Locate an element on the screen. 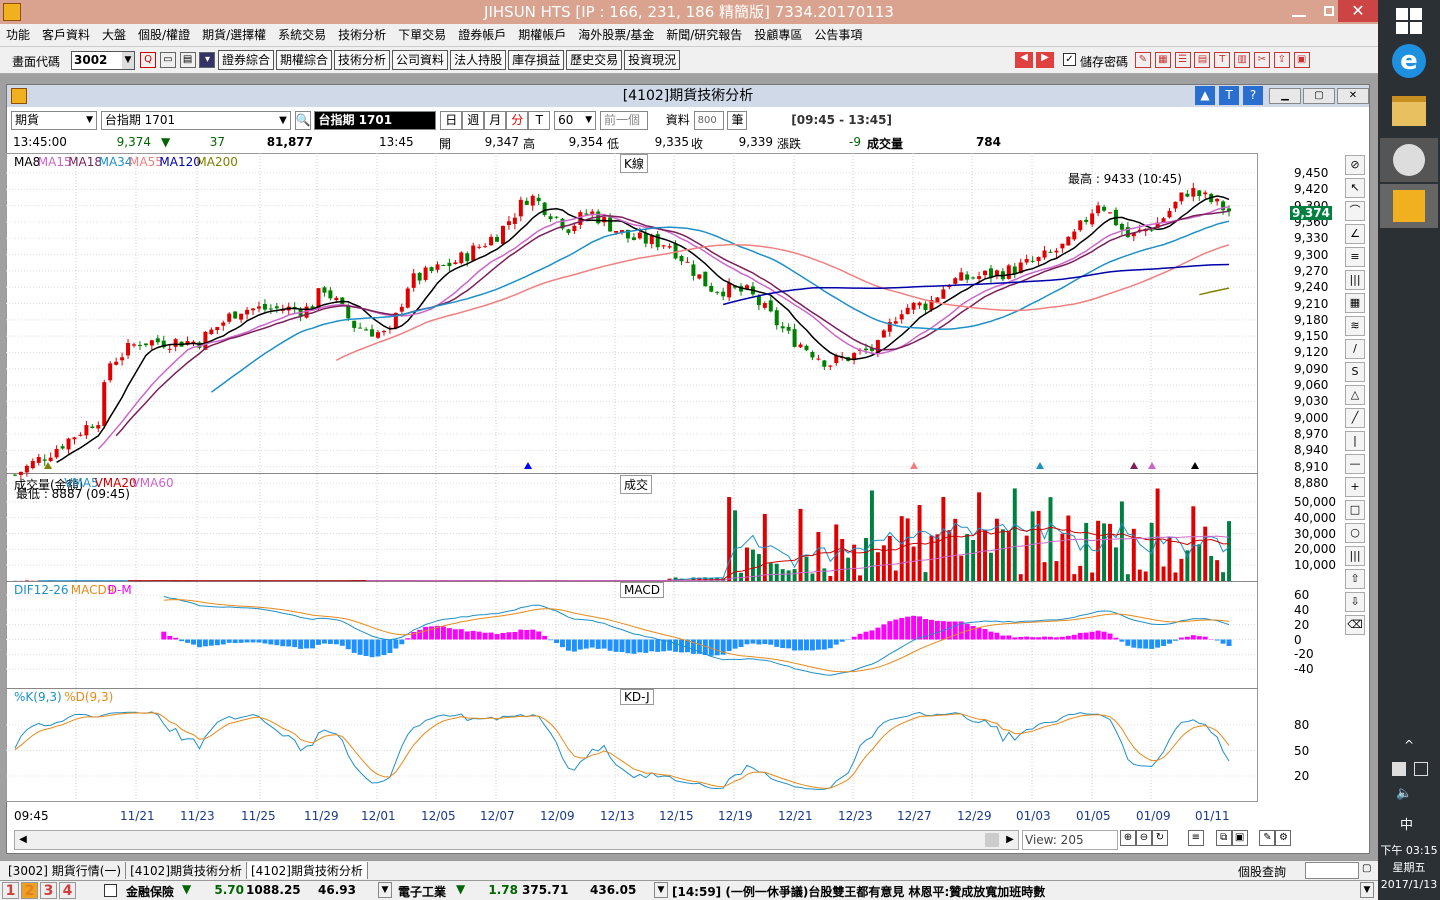  forward-arrow-icon: ▶ is located at coordinates (1045, 60).